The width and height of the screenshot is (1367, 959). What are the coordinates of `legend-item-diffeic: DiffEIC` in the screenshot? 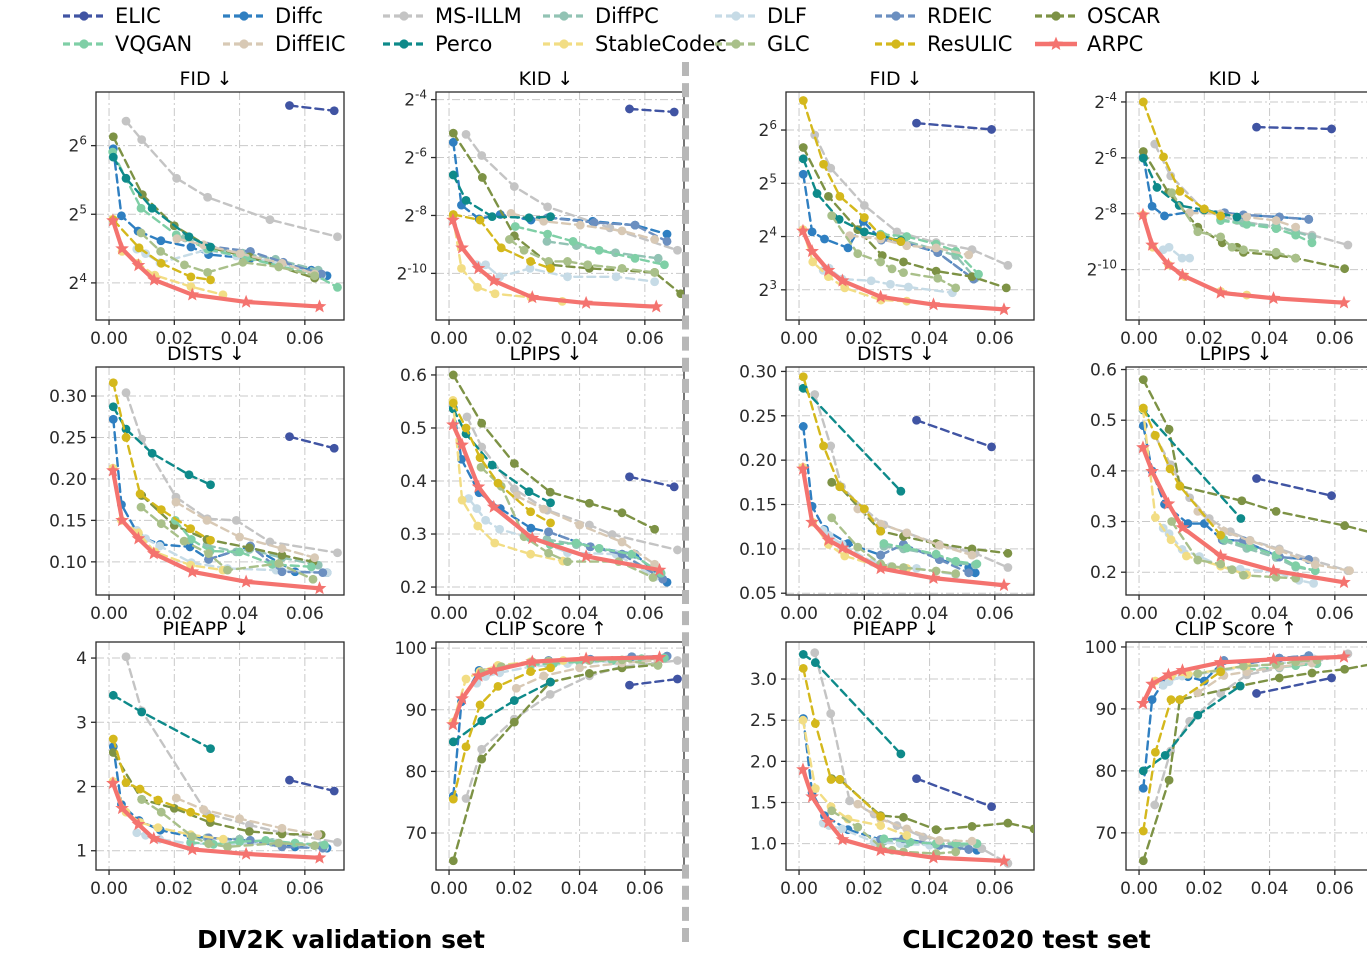 It's located at (302, 44).